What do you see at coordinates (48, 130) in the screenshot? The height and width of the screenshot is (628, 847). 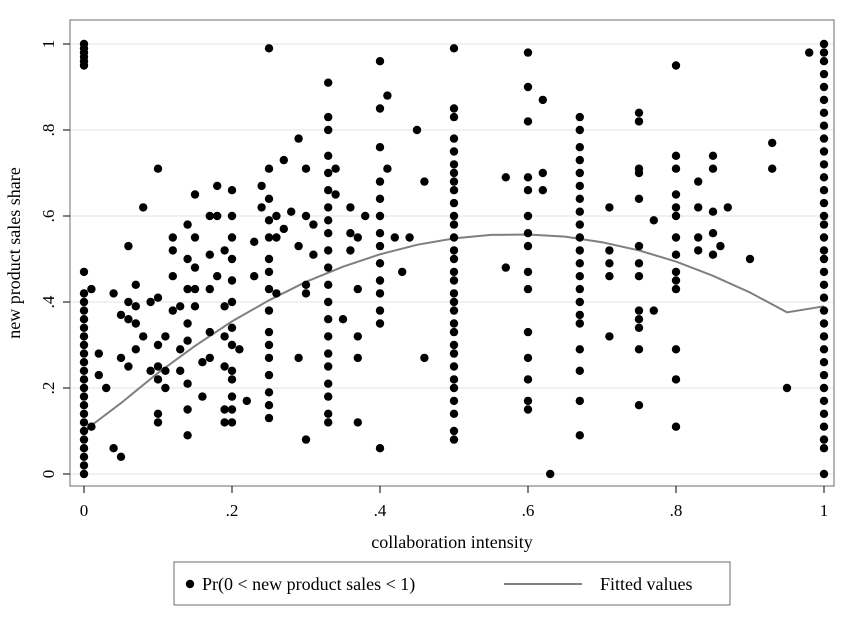 I see `y-tick-label-4: .8` at bounding box center [48, 130].